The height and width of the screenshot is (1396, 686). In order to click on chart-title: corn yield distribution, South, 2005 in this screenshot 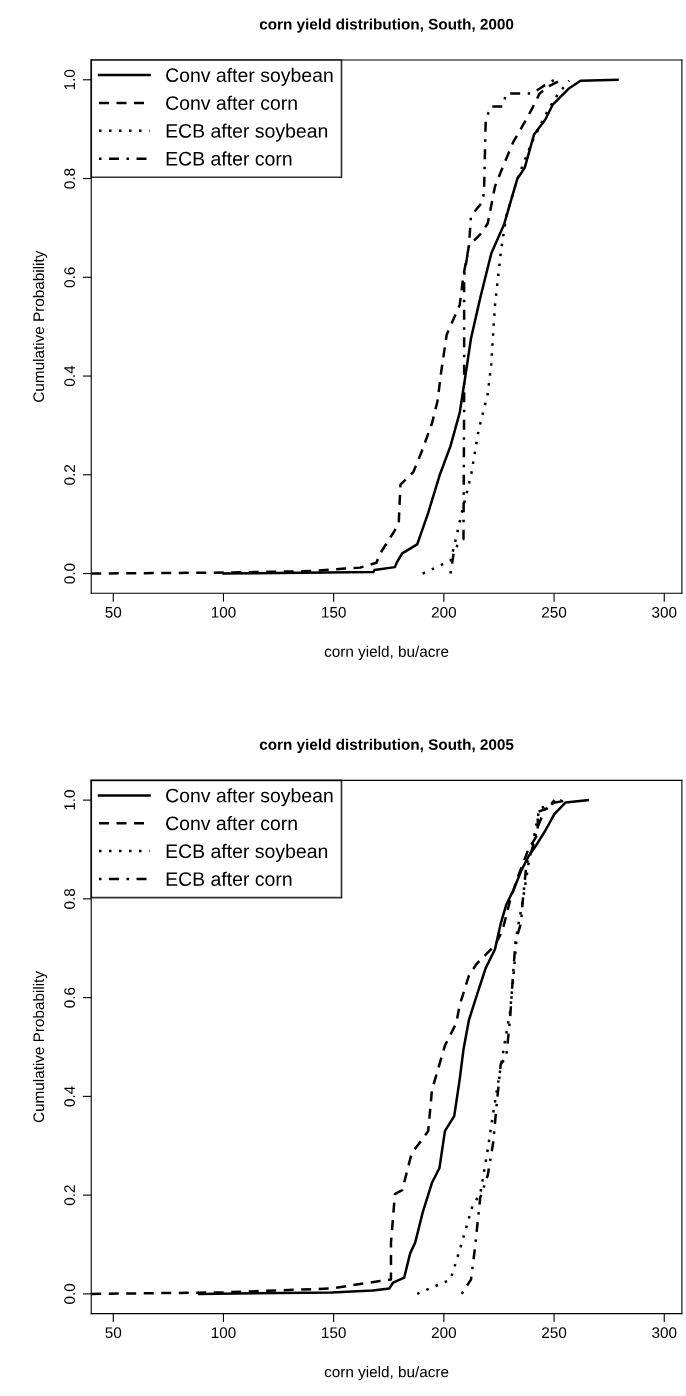, I will do `click(386, 745)`.